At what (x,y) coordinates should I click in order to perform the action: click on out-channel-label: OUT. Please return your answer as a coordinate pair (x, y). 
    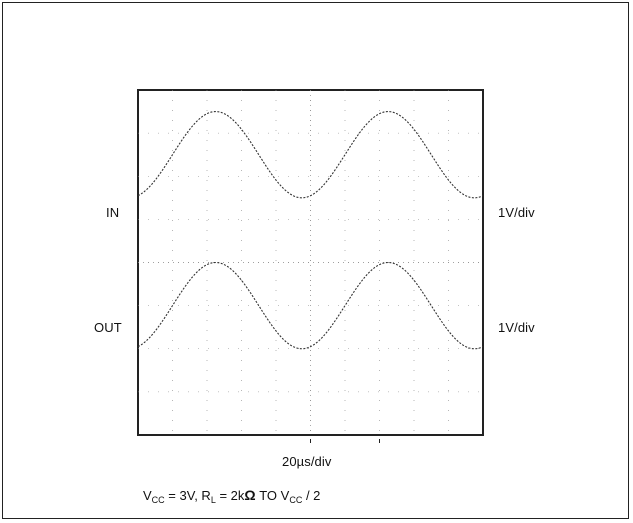
    Looking at the image, I should click on (108, 327).